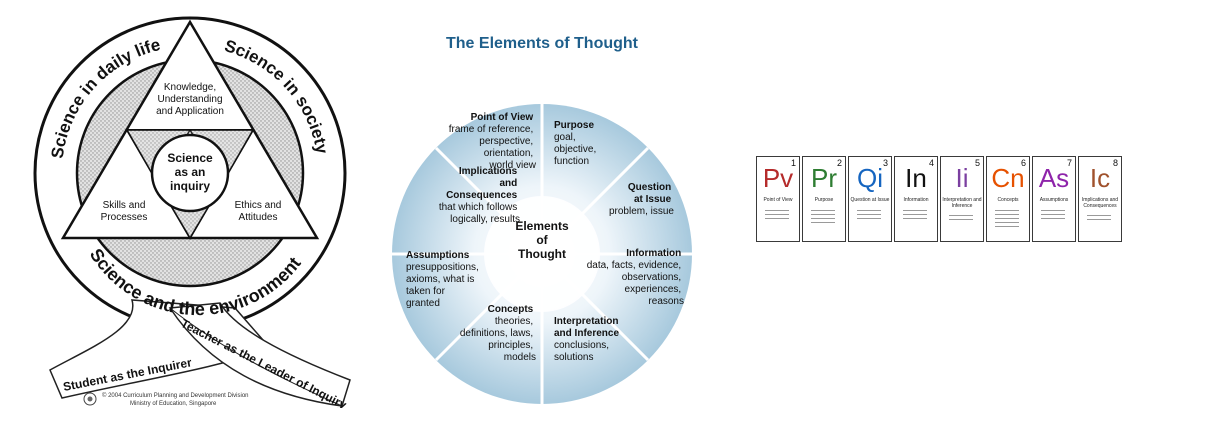  What do you see at coordinates (173, 404) in the screenshot?
I see `credit-line-2: Ministry of Education, Singapore` at bounding box center [173, 404].